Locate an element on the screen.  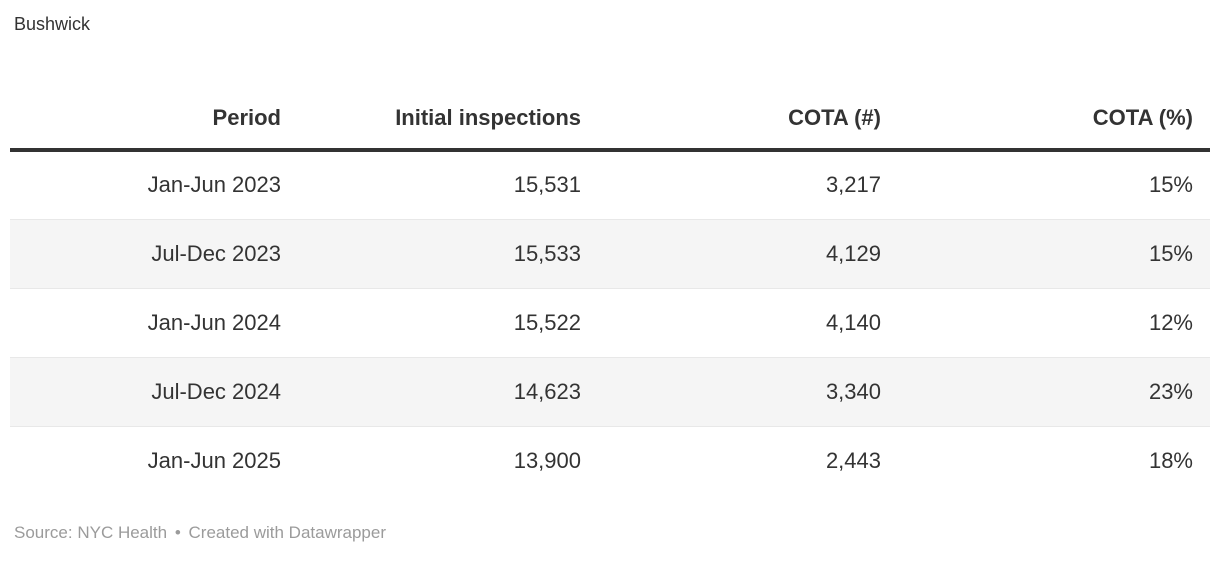
source-value: NYC Health is located at coordinates (122, 532).